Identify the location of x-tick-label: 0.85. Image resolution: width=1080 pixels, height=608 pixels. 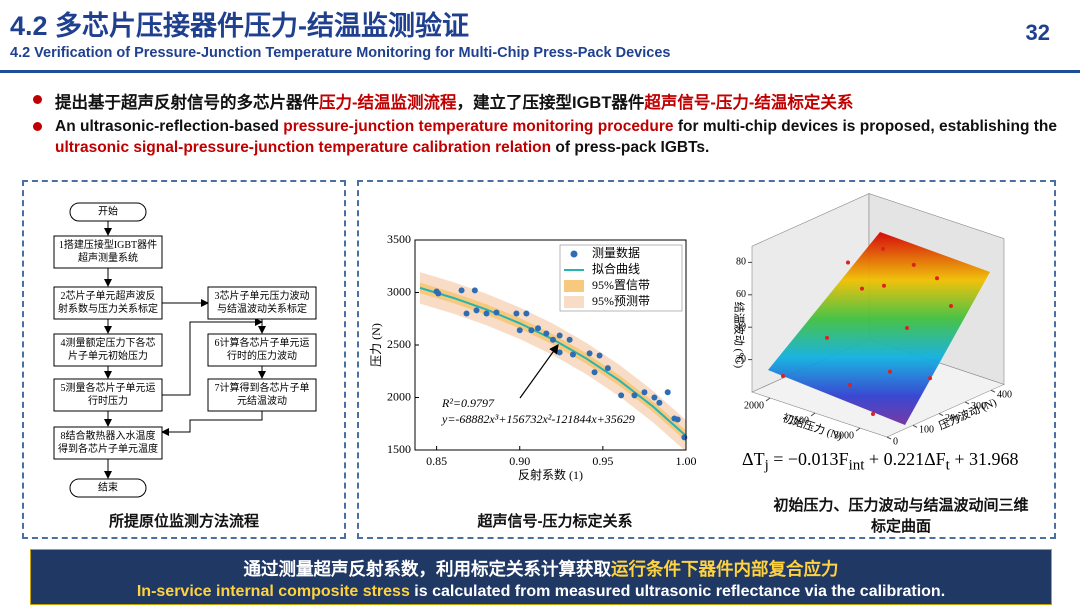
(436, 461).